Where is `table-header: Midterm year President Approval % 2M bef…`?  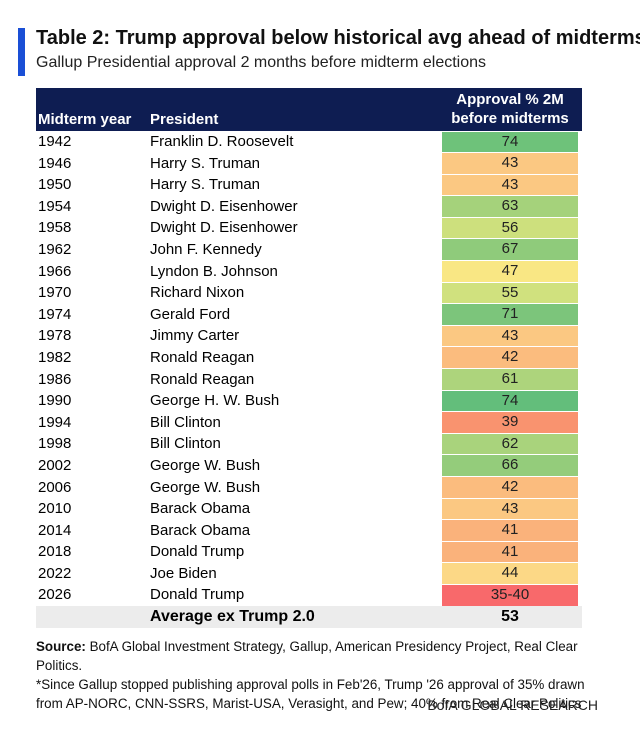
table-header: Midterm year President Approval % 2M bef… is located at coordinates (309, 109).